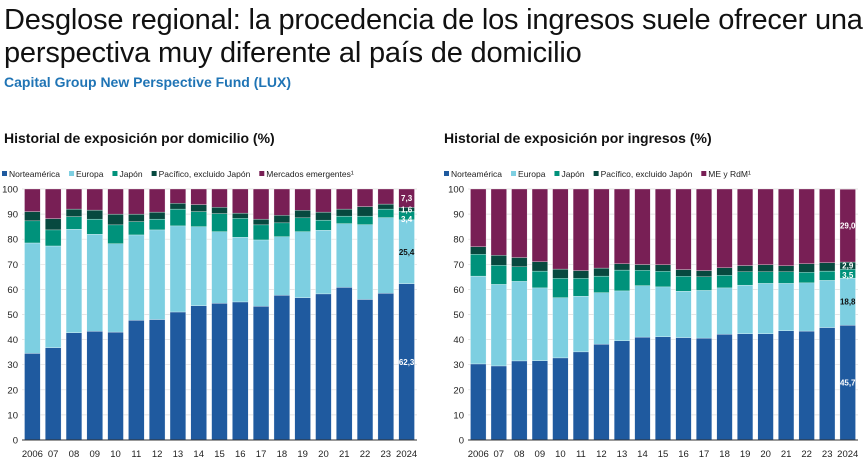 The width and height of the screenshot is (868, 464). What do you see at coordinates (458, 215) in the screenshot?
I see `y-tick-label: 90` at bounding box center [458, 215].